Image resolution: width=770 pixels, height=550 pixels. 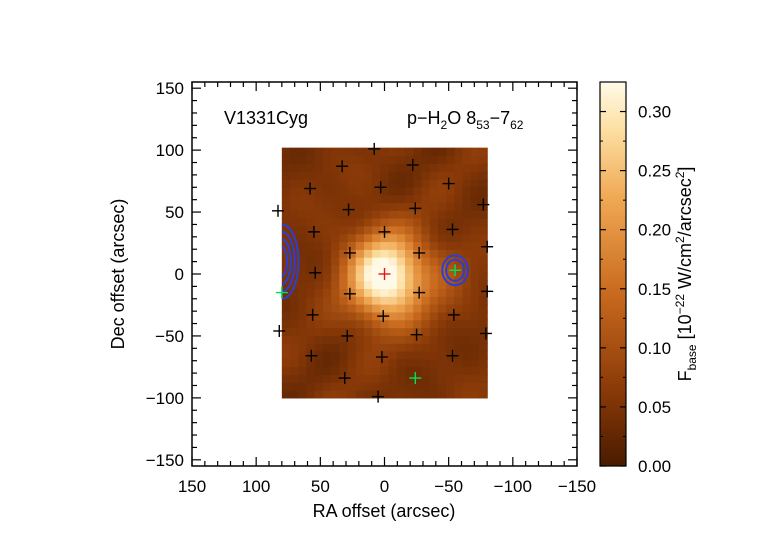 I want to click on cbar-label-exp3: 2, so click(x=680, y=174).